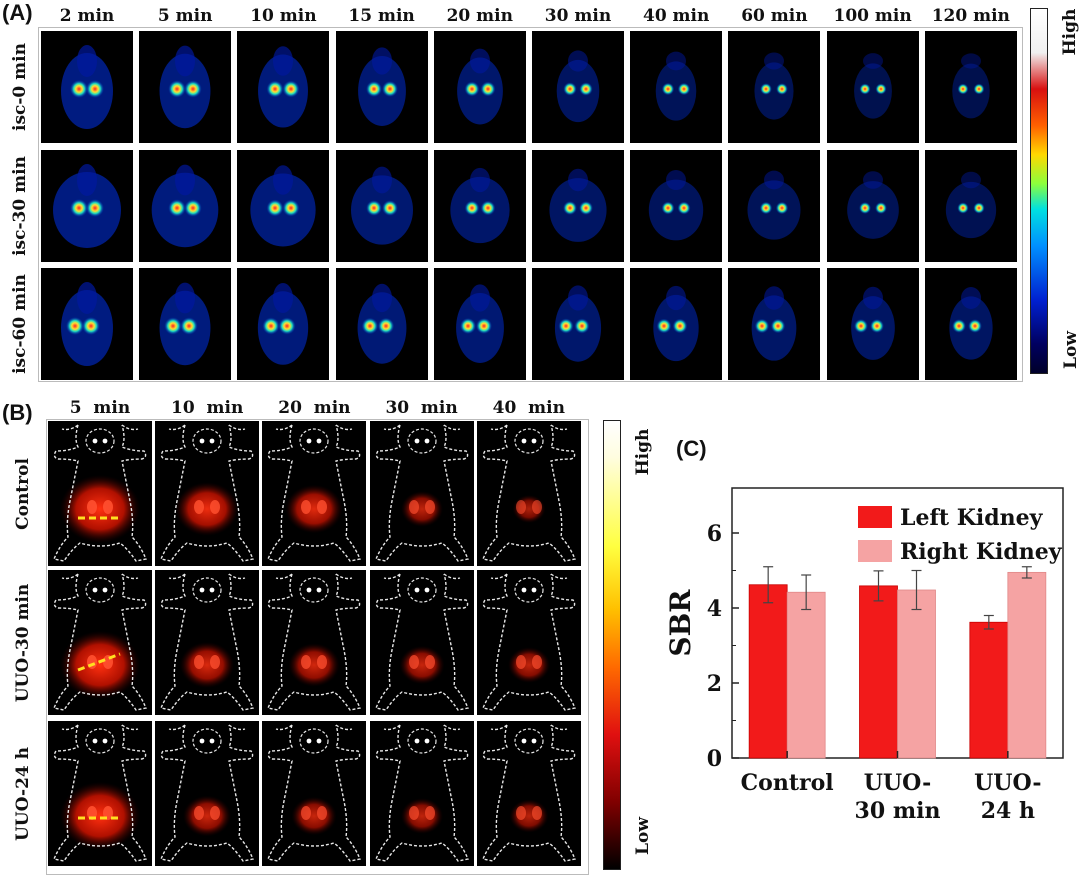 This screenshot has width=1080, height=875. I want to click on panel-b-column-label: 5 min, so click(100, 408).